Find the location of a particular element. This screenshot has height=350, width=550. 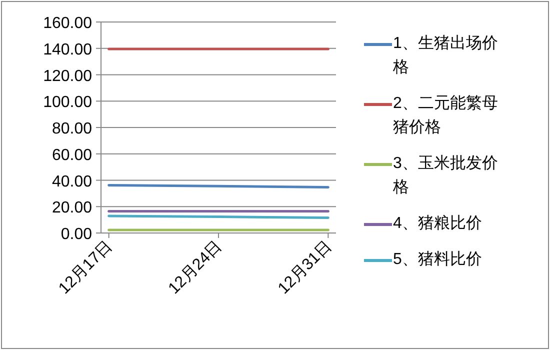

y-tick-label: 20.00 is located at coordinates (72, 208).